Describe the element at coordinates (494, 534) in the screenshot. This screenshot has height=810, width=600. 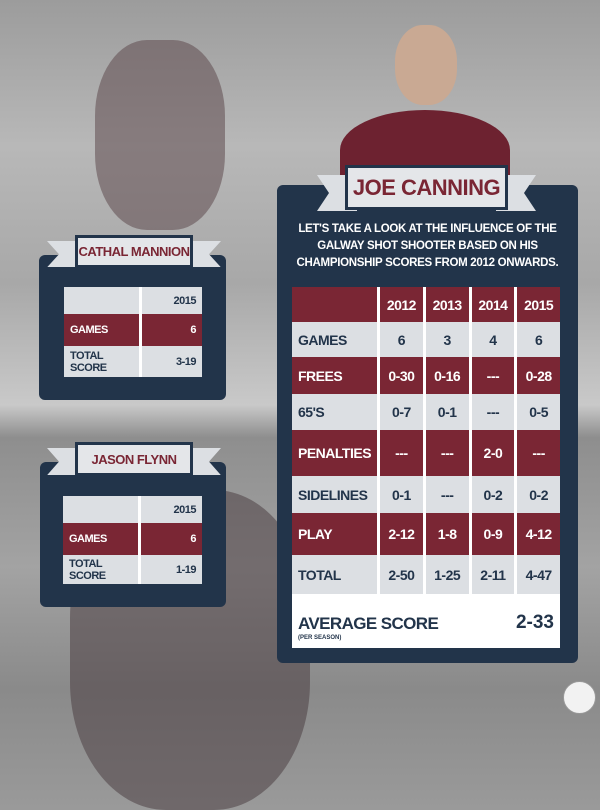
I see `row-value: 0-9` at that location.